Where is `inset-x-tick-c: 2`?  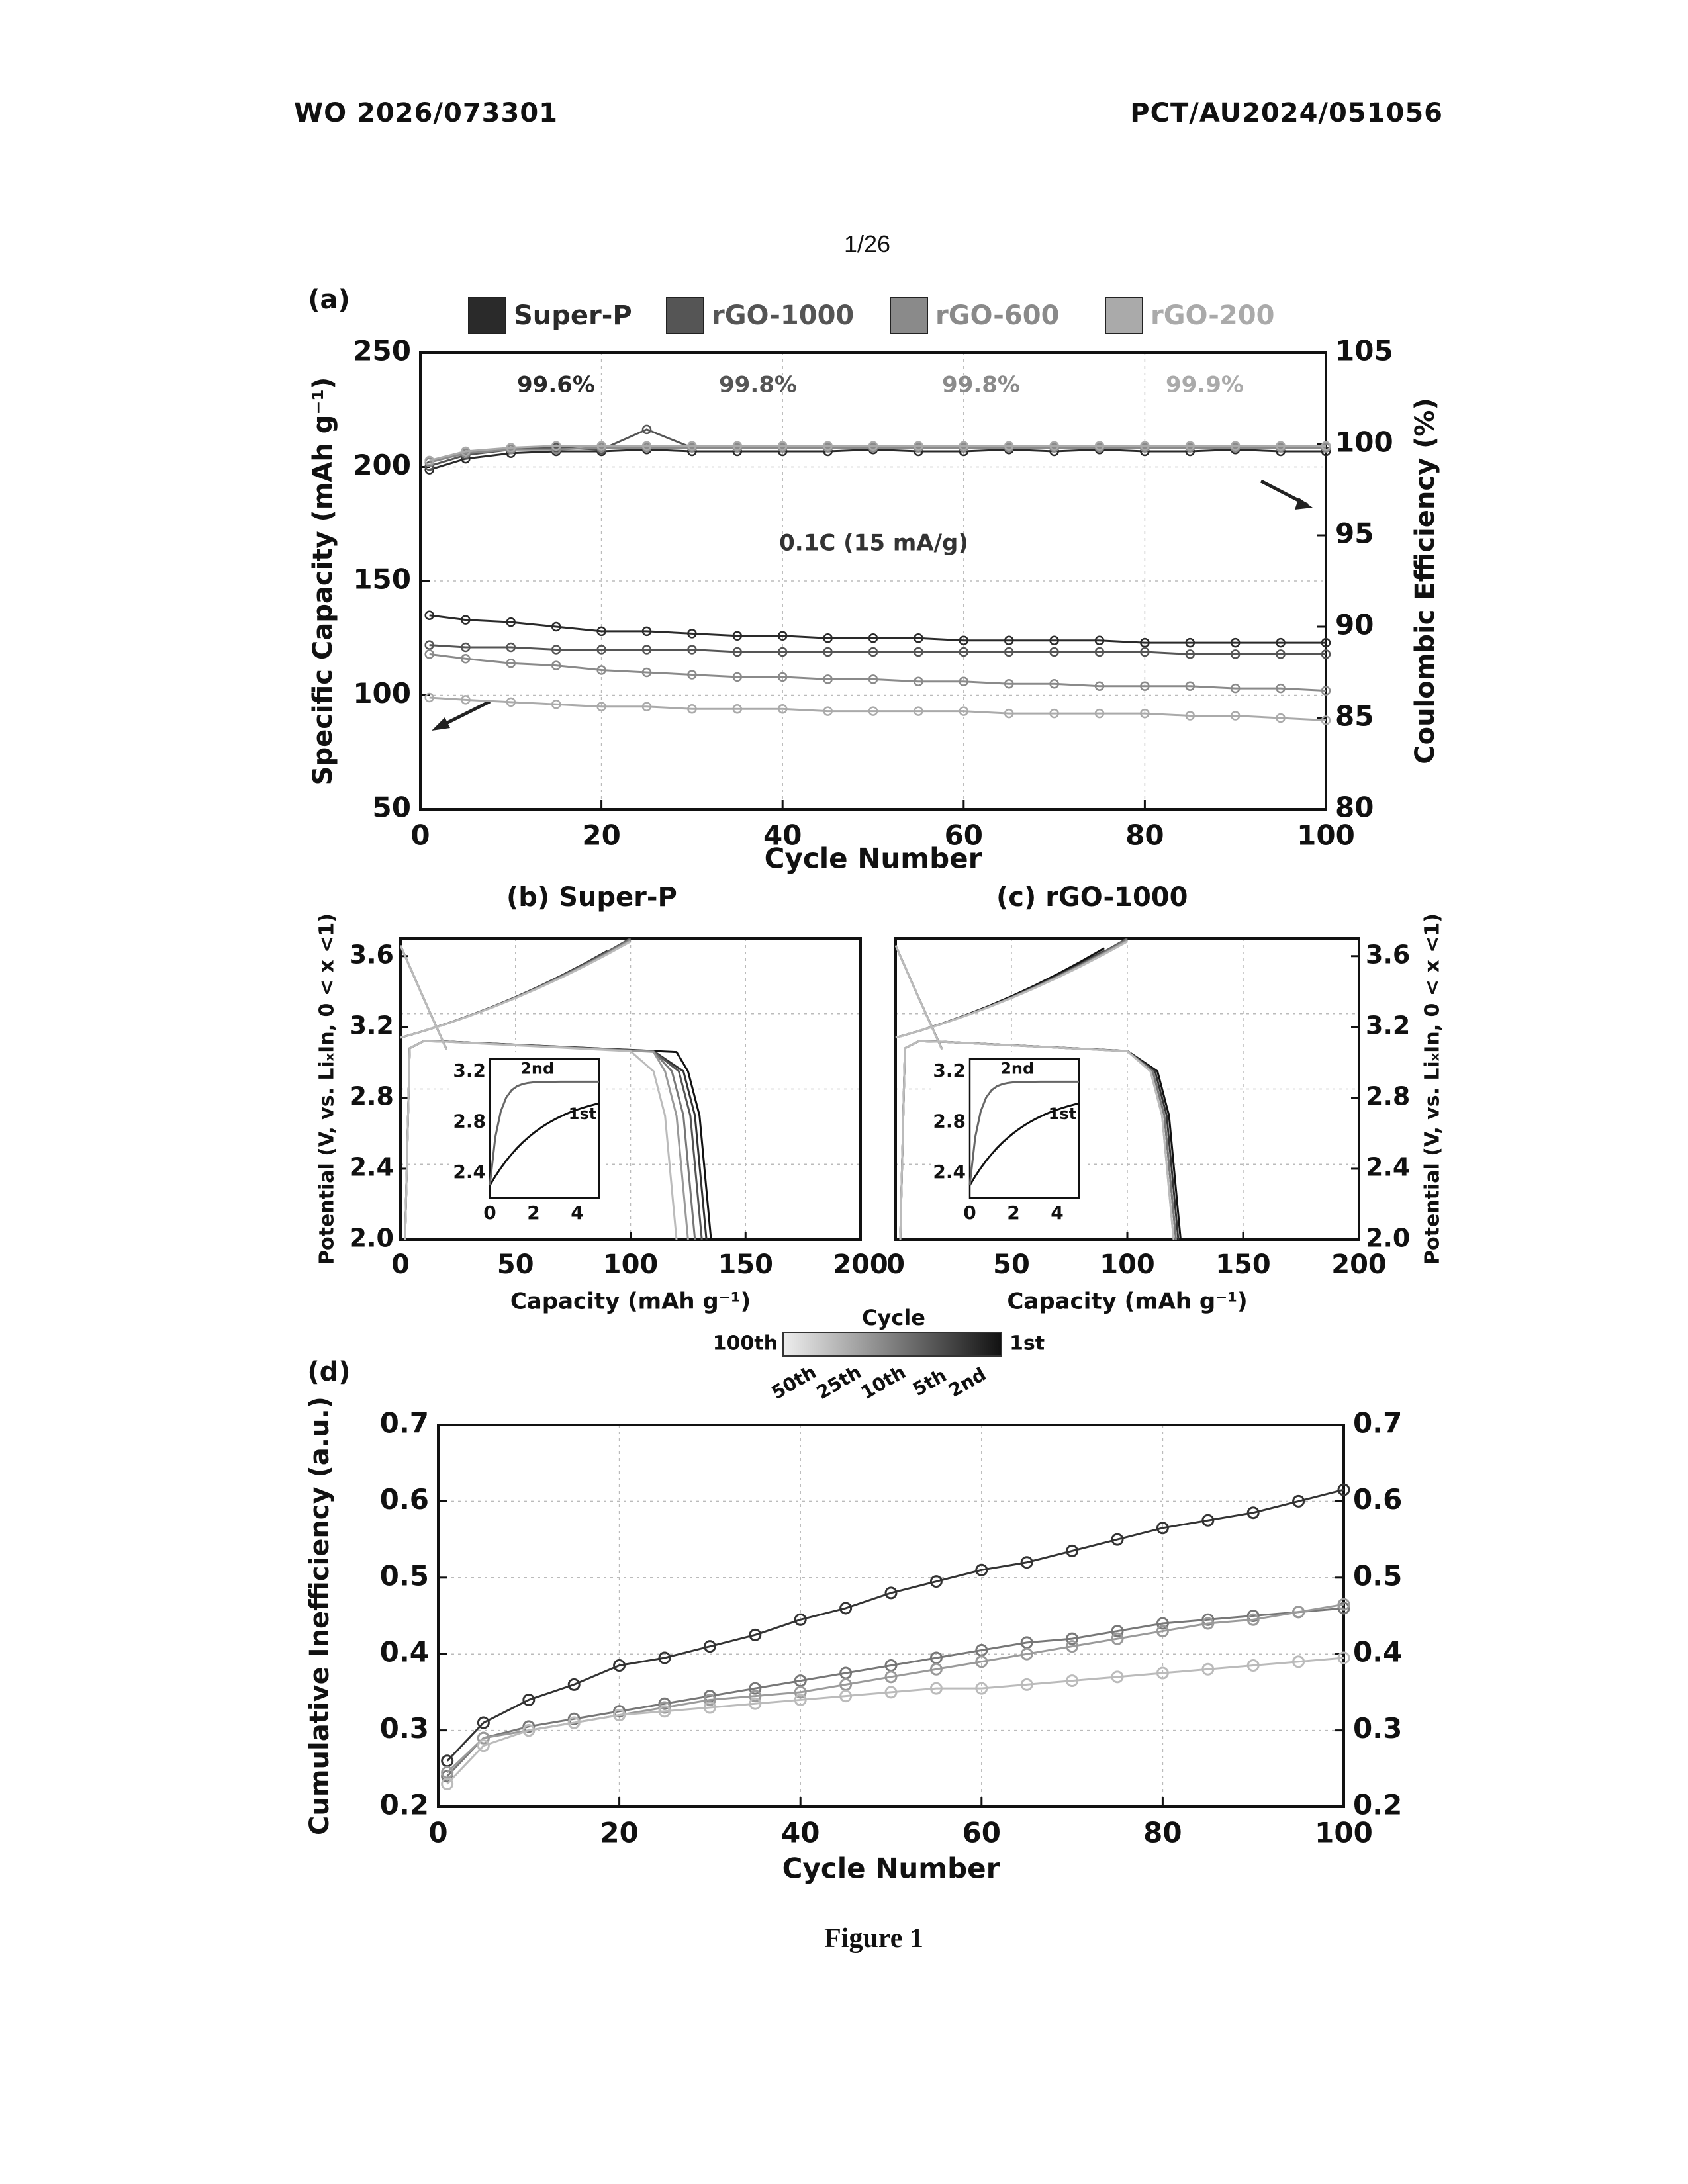 inset-x-tick-c: 2 is located at coordinates (1013, 1213).